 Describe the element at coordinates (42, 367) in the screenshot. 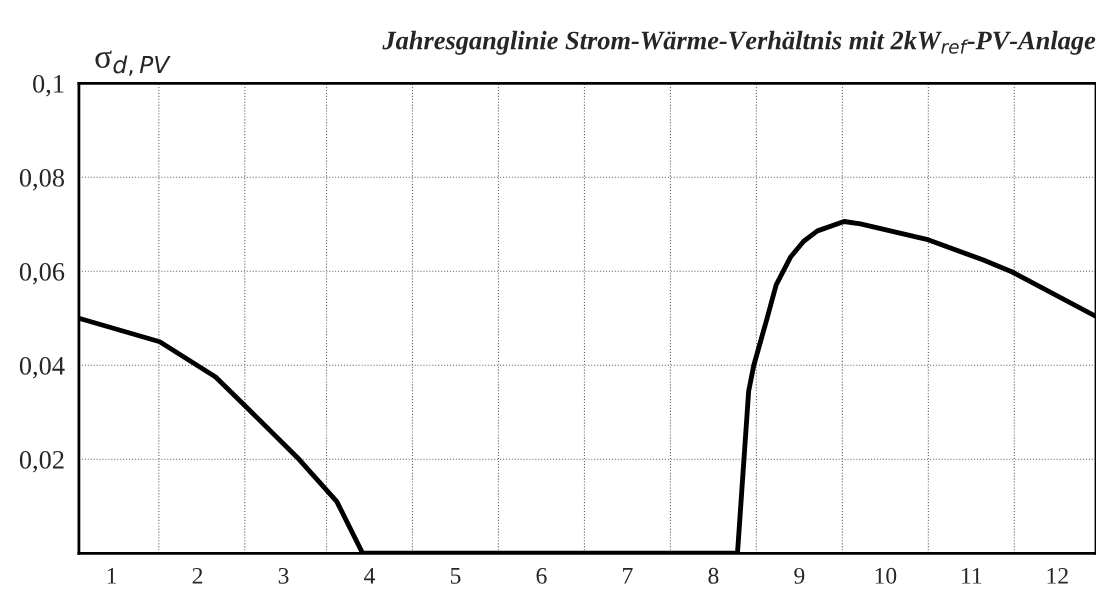

I see `y-tick-label: 0,04` at that location.